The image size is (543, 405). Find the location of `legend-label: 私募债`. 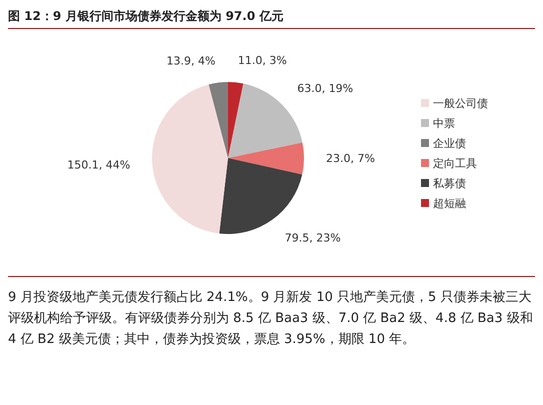

legend-label: 私募债 is located at coordinates (449, 183).